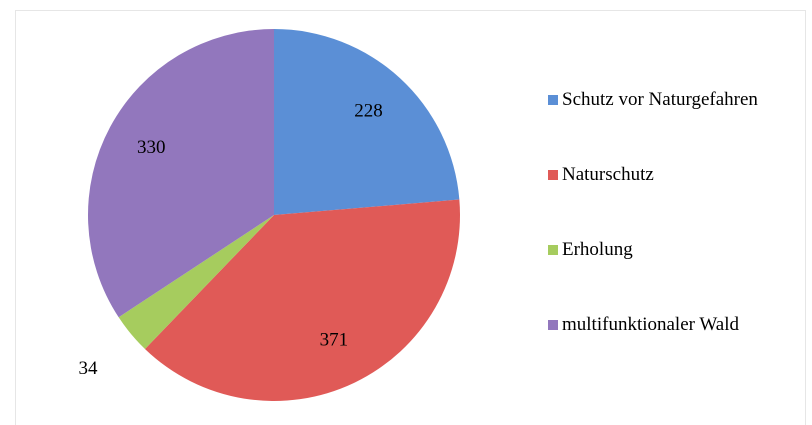 The image size is (812, 425). What do you see at coordinates (334, 339) in the screenshot?
I see `data-label: 371` at bounding box center [334, 339].